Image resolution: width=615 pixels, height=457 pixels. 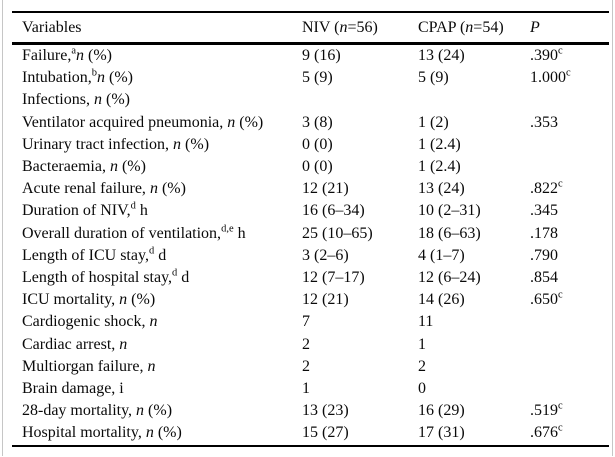 What do you see at coordinates (85, 366) in the screenshot?
I see `text: Multiorgan failure,` at bounding box center [85, 366].